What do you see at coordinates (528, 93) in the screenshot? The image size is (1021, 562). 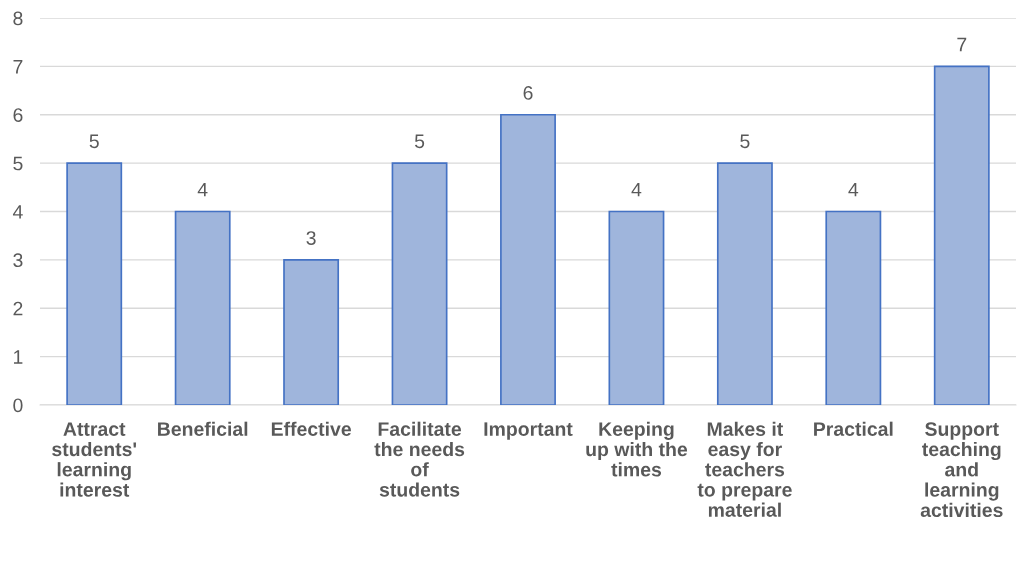 I see `data-label: 6` at bounding box center [528, 93].